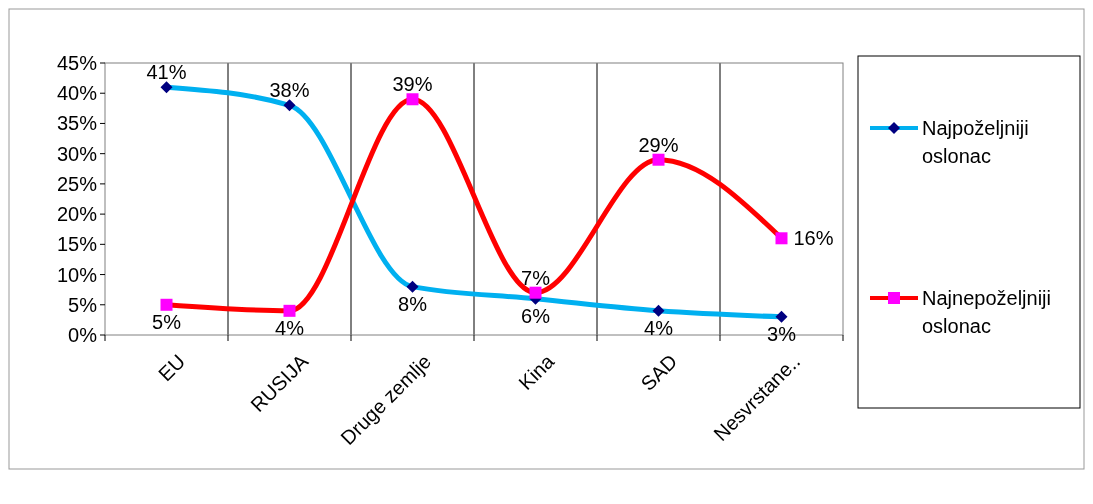 This screenshot has height=504, width=1093. I want to click on x-tick-label: EU, so click(172, 368).